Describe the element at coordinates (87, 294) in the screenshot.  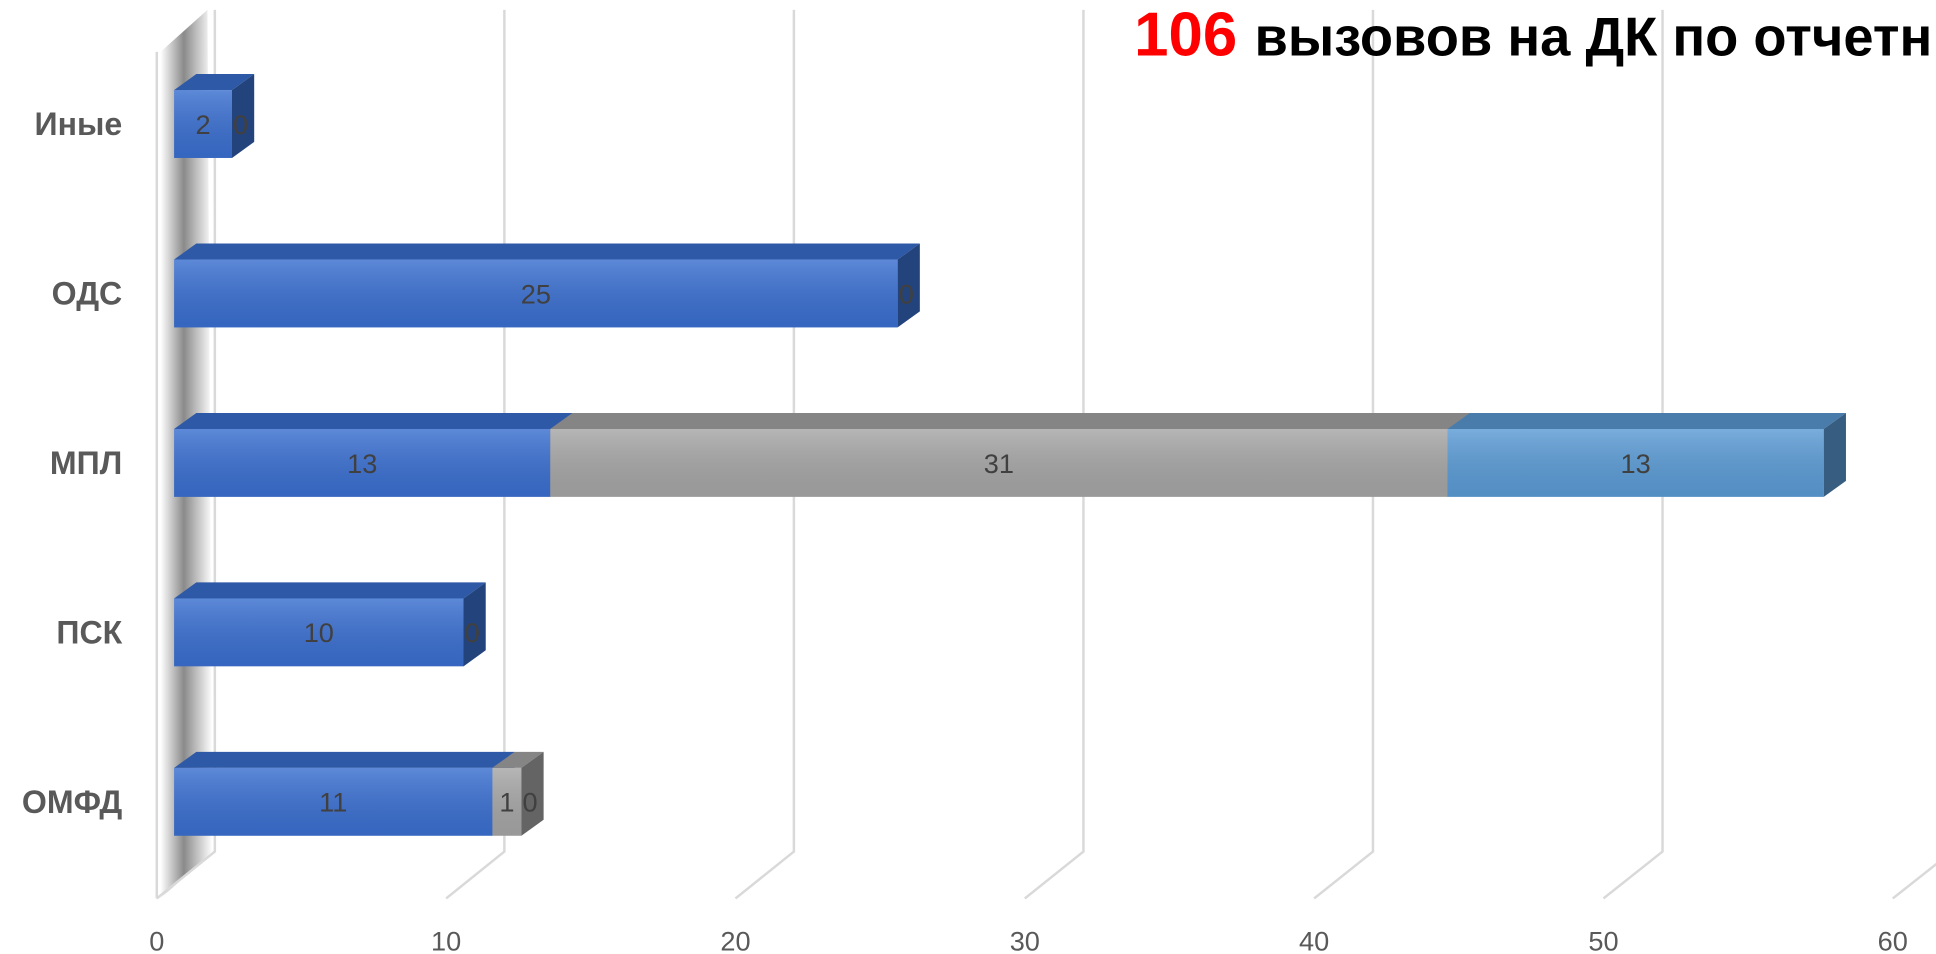
I see `category-label: ОДС` at that location.